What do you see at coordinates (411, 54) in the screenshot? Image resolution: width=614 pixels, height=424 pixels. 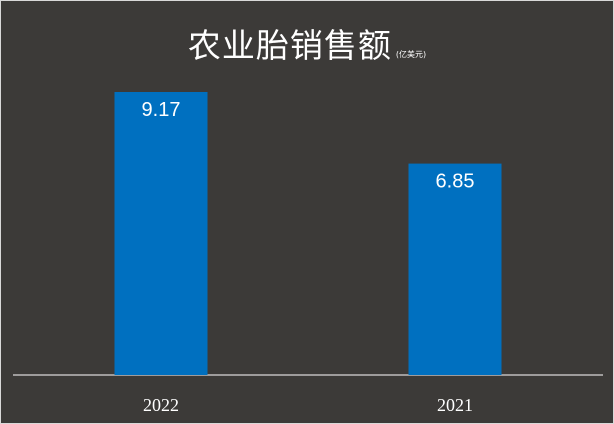 I see `chart-unit: (亿美元)` at bounding box center [411, 54].